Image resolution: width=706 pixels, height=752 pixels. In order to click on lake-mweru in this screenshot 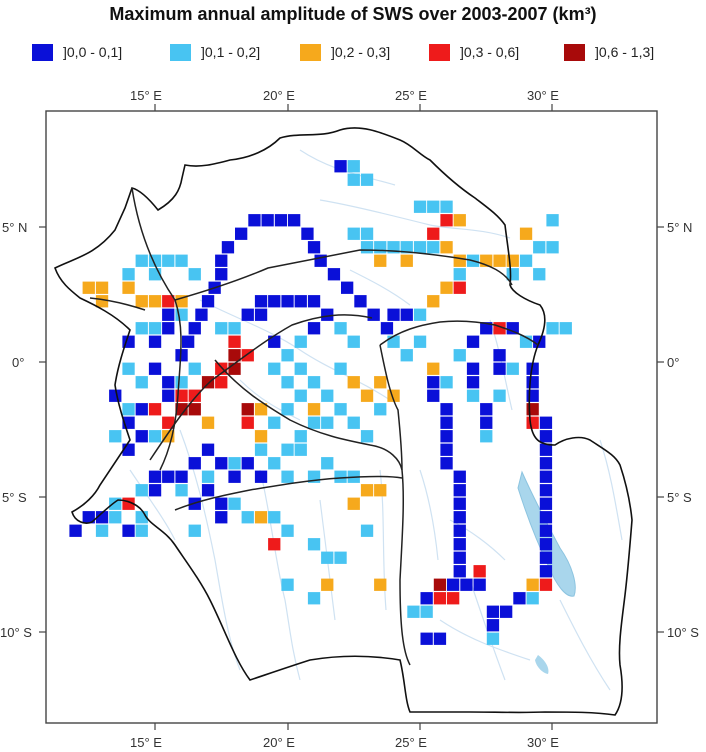, I will do `click(542, 664)`.